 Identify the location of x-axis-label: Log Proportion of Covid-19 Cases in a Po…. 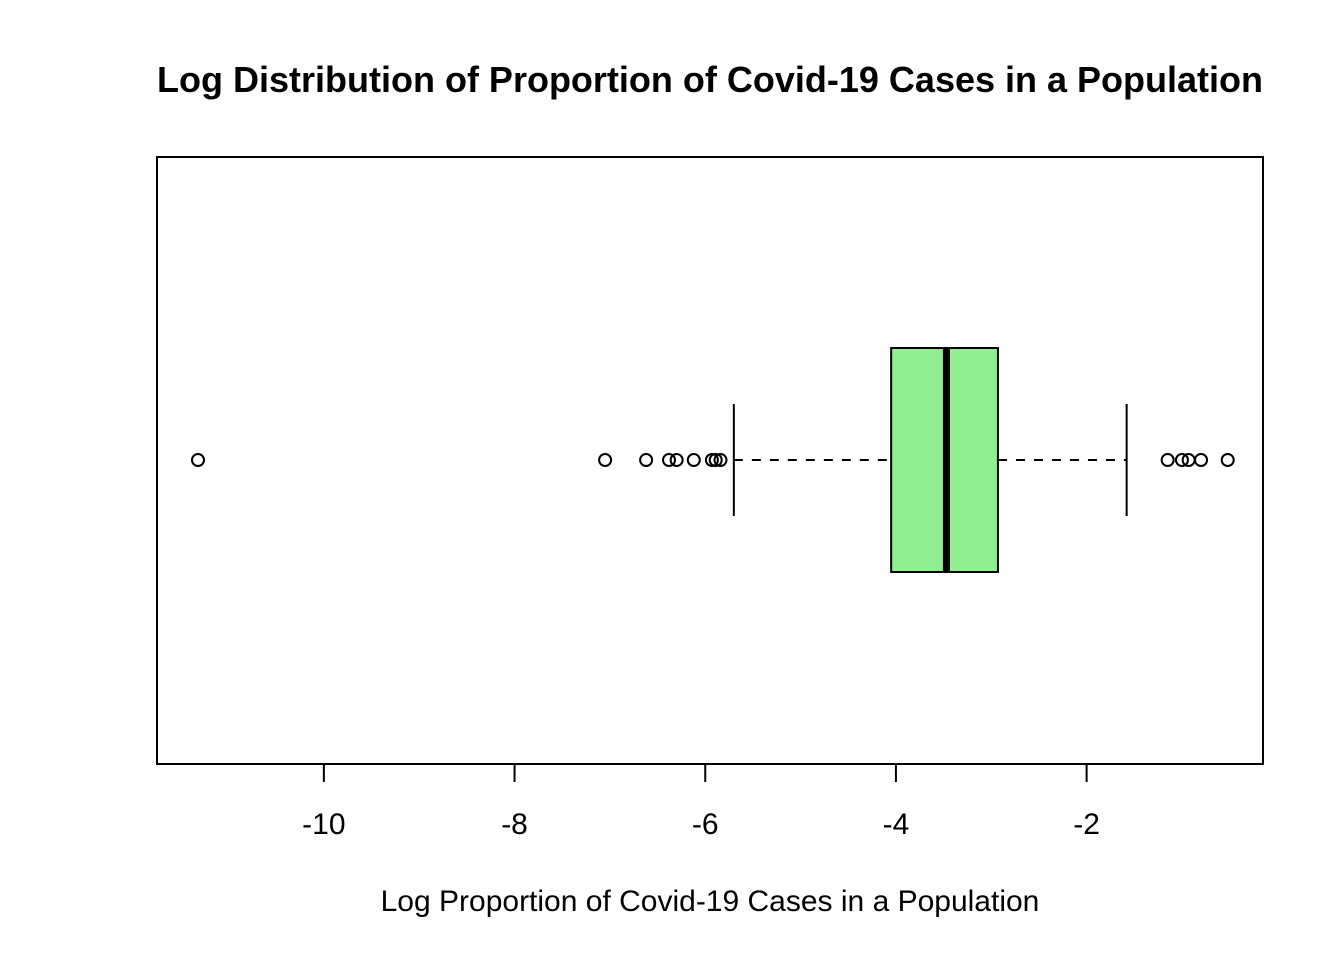
(710, 901).